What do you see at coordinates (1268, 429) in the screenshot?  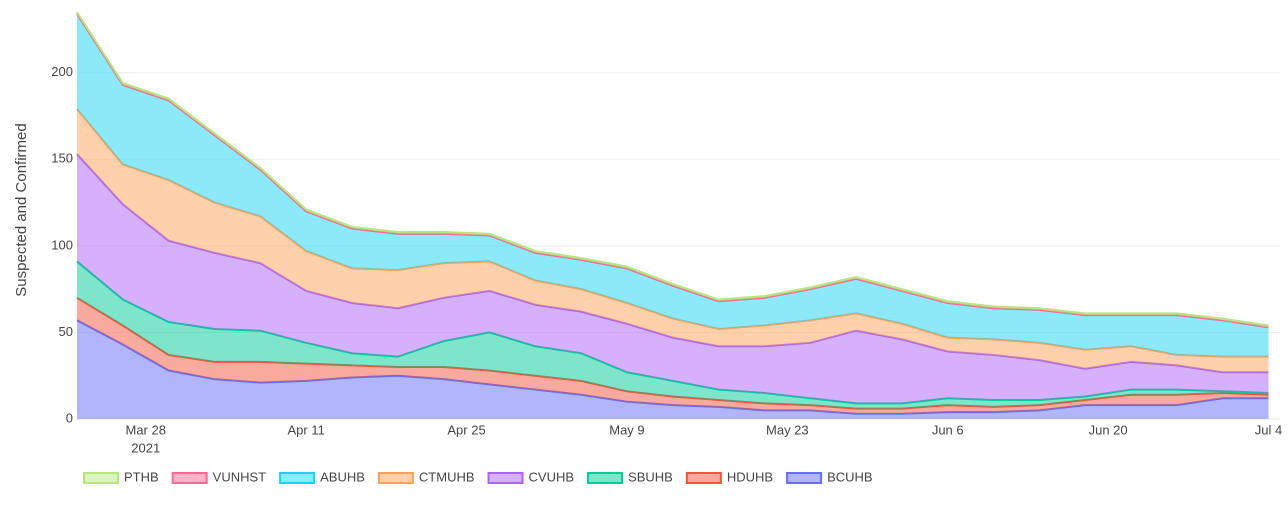 I see `x-tick-label: Jul 4` at bounding box center [1268, 429].